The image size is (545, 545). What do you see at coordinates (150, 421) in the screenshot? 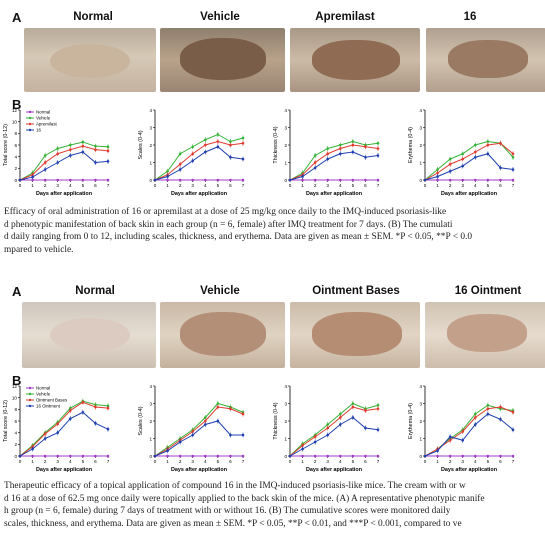
I see `fig2-chart-2-y-tick-label: 2` at bounding box center [150, 421].